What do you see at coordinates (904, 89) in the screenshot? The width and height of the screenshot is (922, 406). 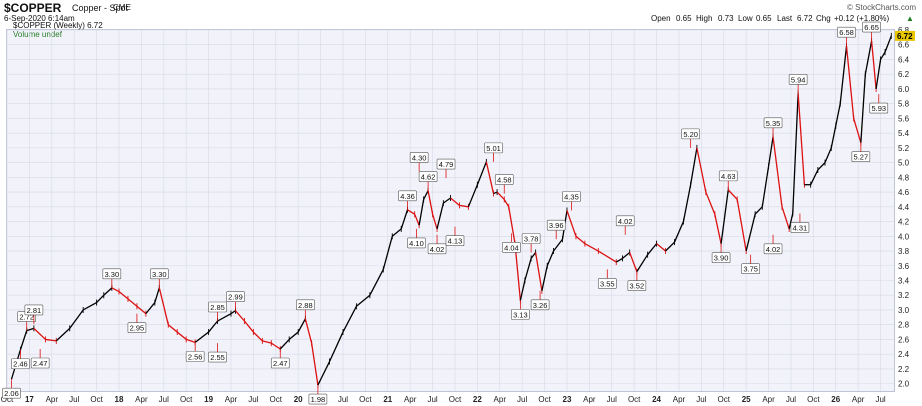 I see `y-tick-label: 6.0` at bounding box center [904, 89].